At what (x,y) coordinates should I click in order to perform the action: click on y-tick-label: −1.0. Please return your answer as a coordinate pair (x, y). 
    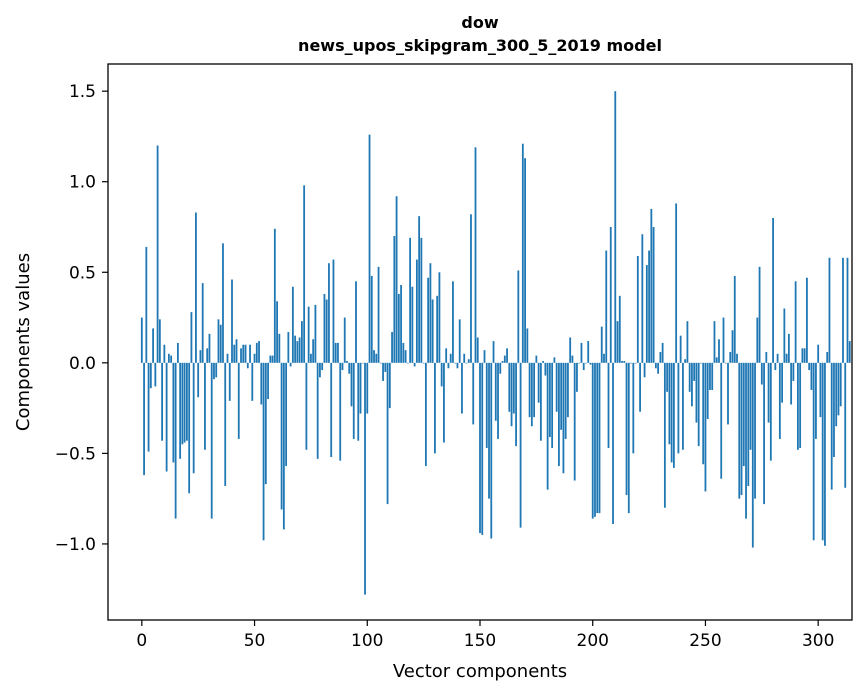
    Looking at the image, I should click on (75, 545).